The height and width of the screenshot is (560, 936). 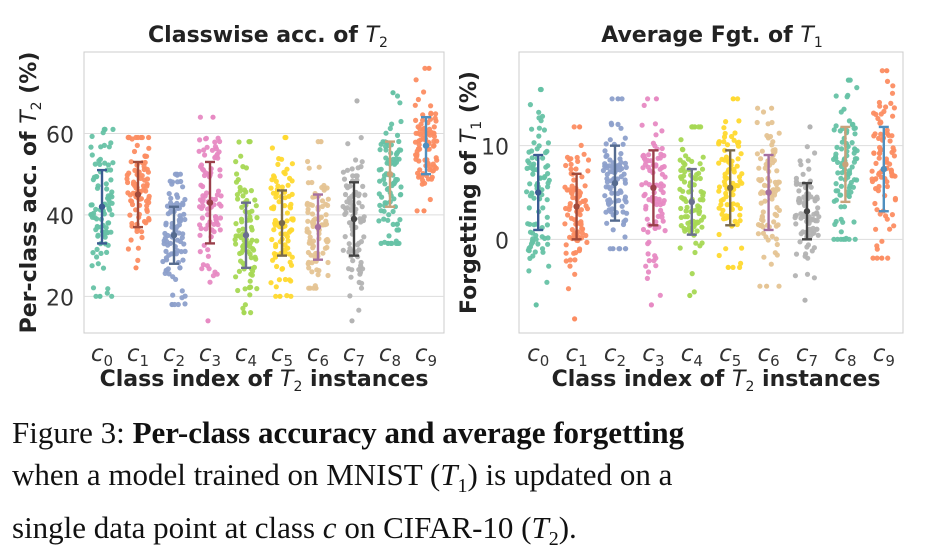 What do you see at coordinates (716, 381) in the screenshot?
I see `x-axis-label: Class index of T2 instances` at bounding box center [716, 381].